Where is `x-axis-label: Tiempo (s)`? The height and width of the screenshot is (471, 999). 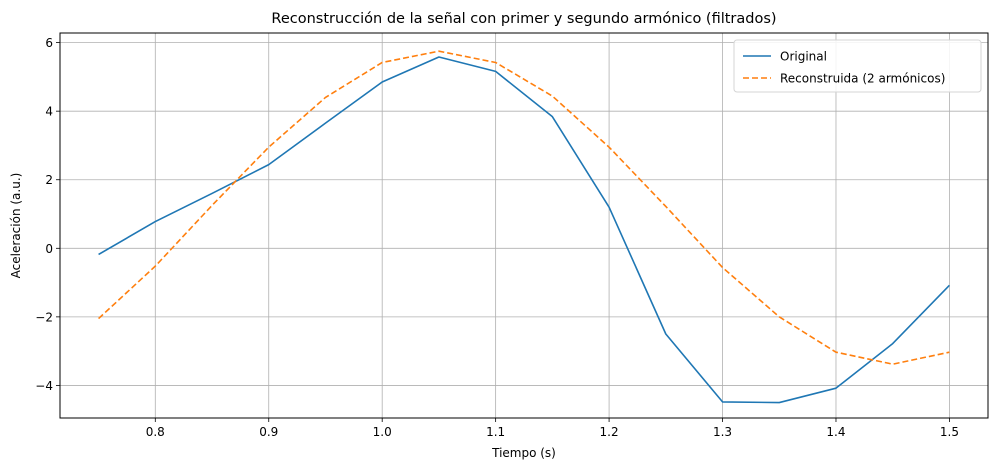
x-axis-label: Tiempo (s) is located at coordinates (523, 453).